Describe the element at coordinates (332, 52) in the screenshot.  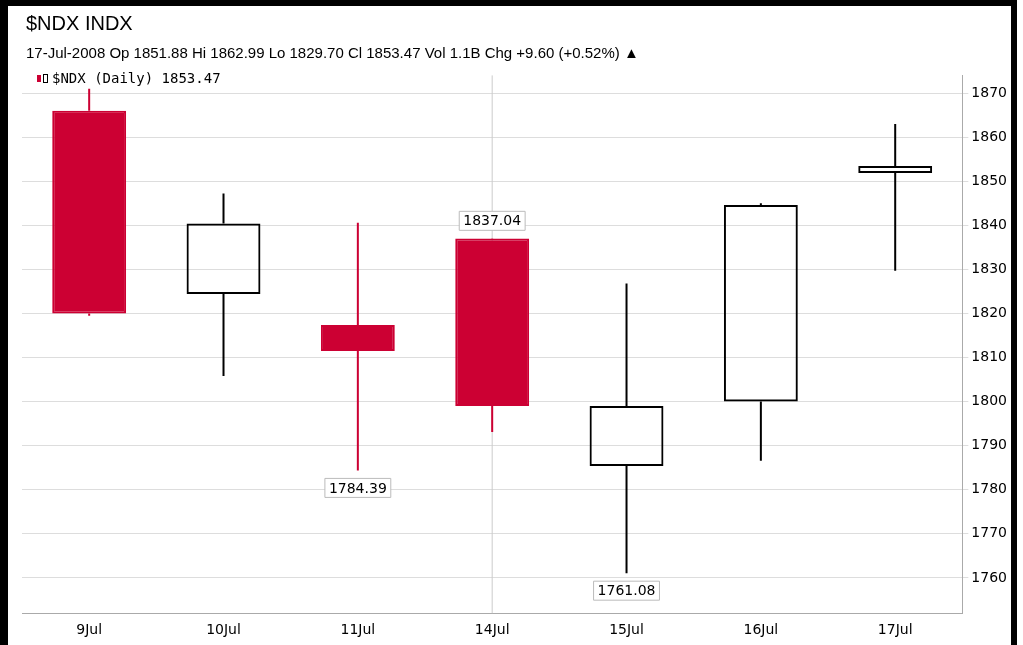
I see `chart-subtitle: 17-Jul-2008 Op 1851.88 Hi 1862.99 Lo 1829.70 Cl 1853.47 Vol 1.1B Chg +9.60 (+0.52%) ▲` at that location.